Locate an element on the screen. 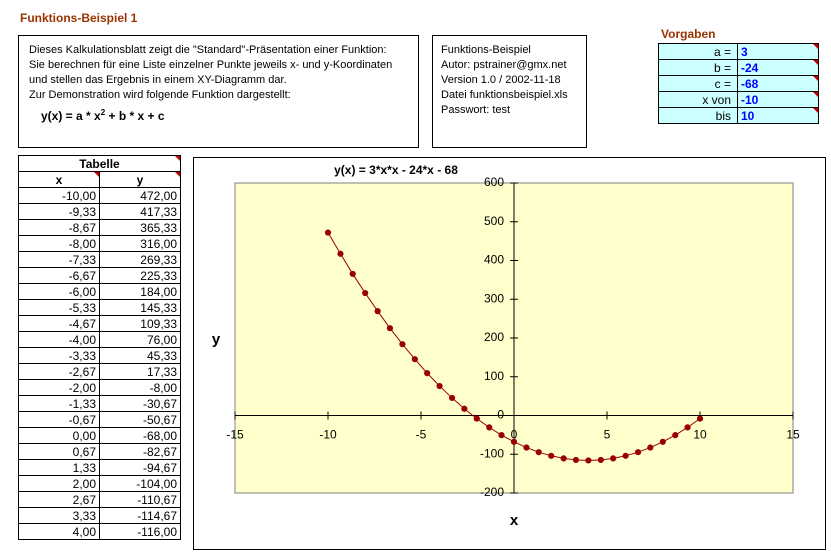  formula-exponent: 2 is located at coordinates (103, 112).